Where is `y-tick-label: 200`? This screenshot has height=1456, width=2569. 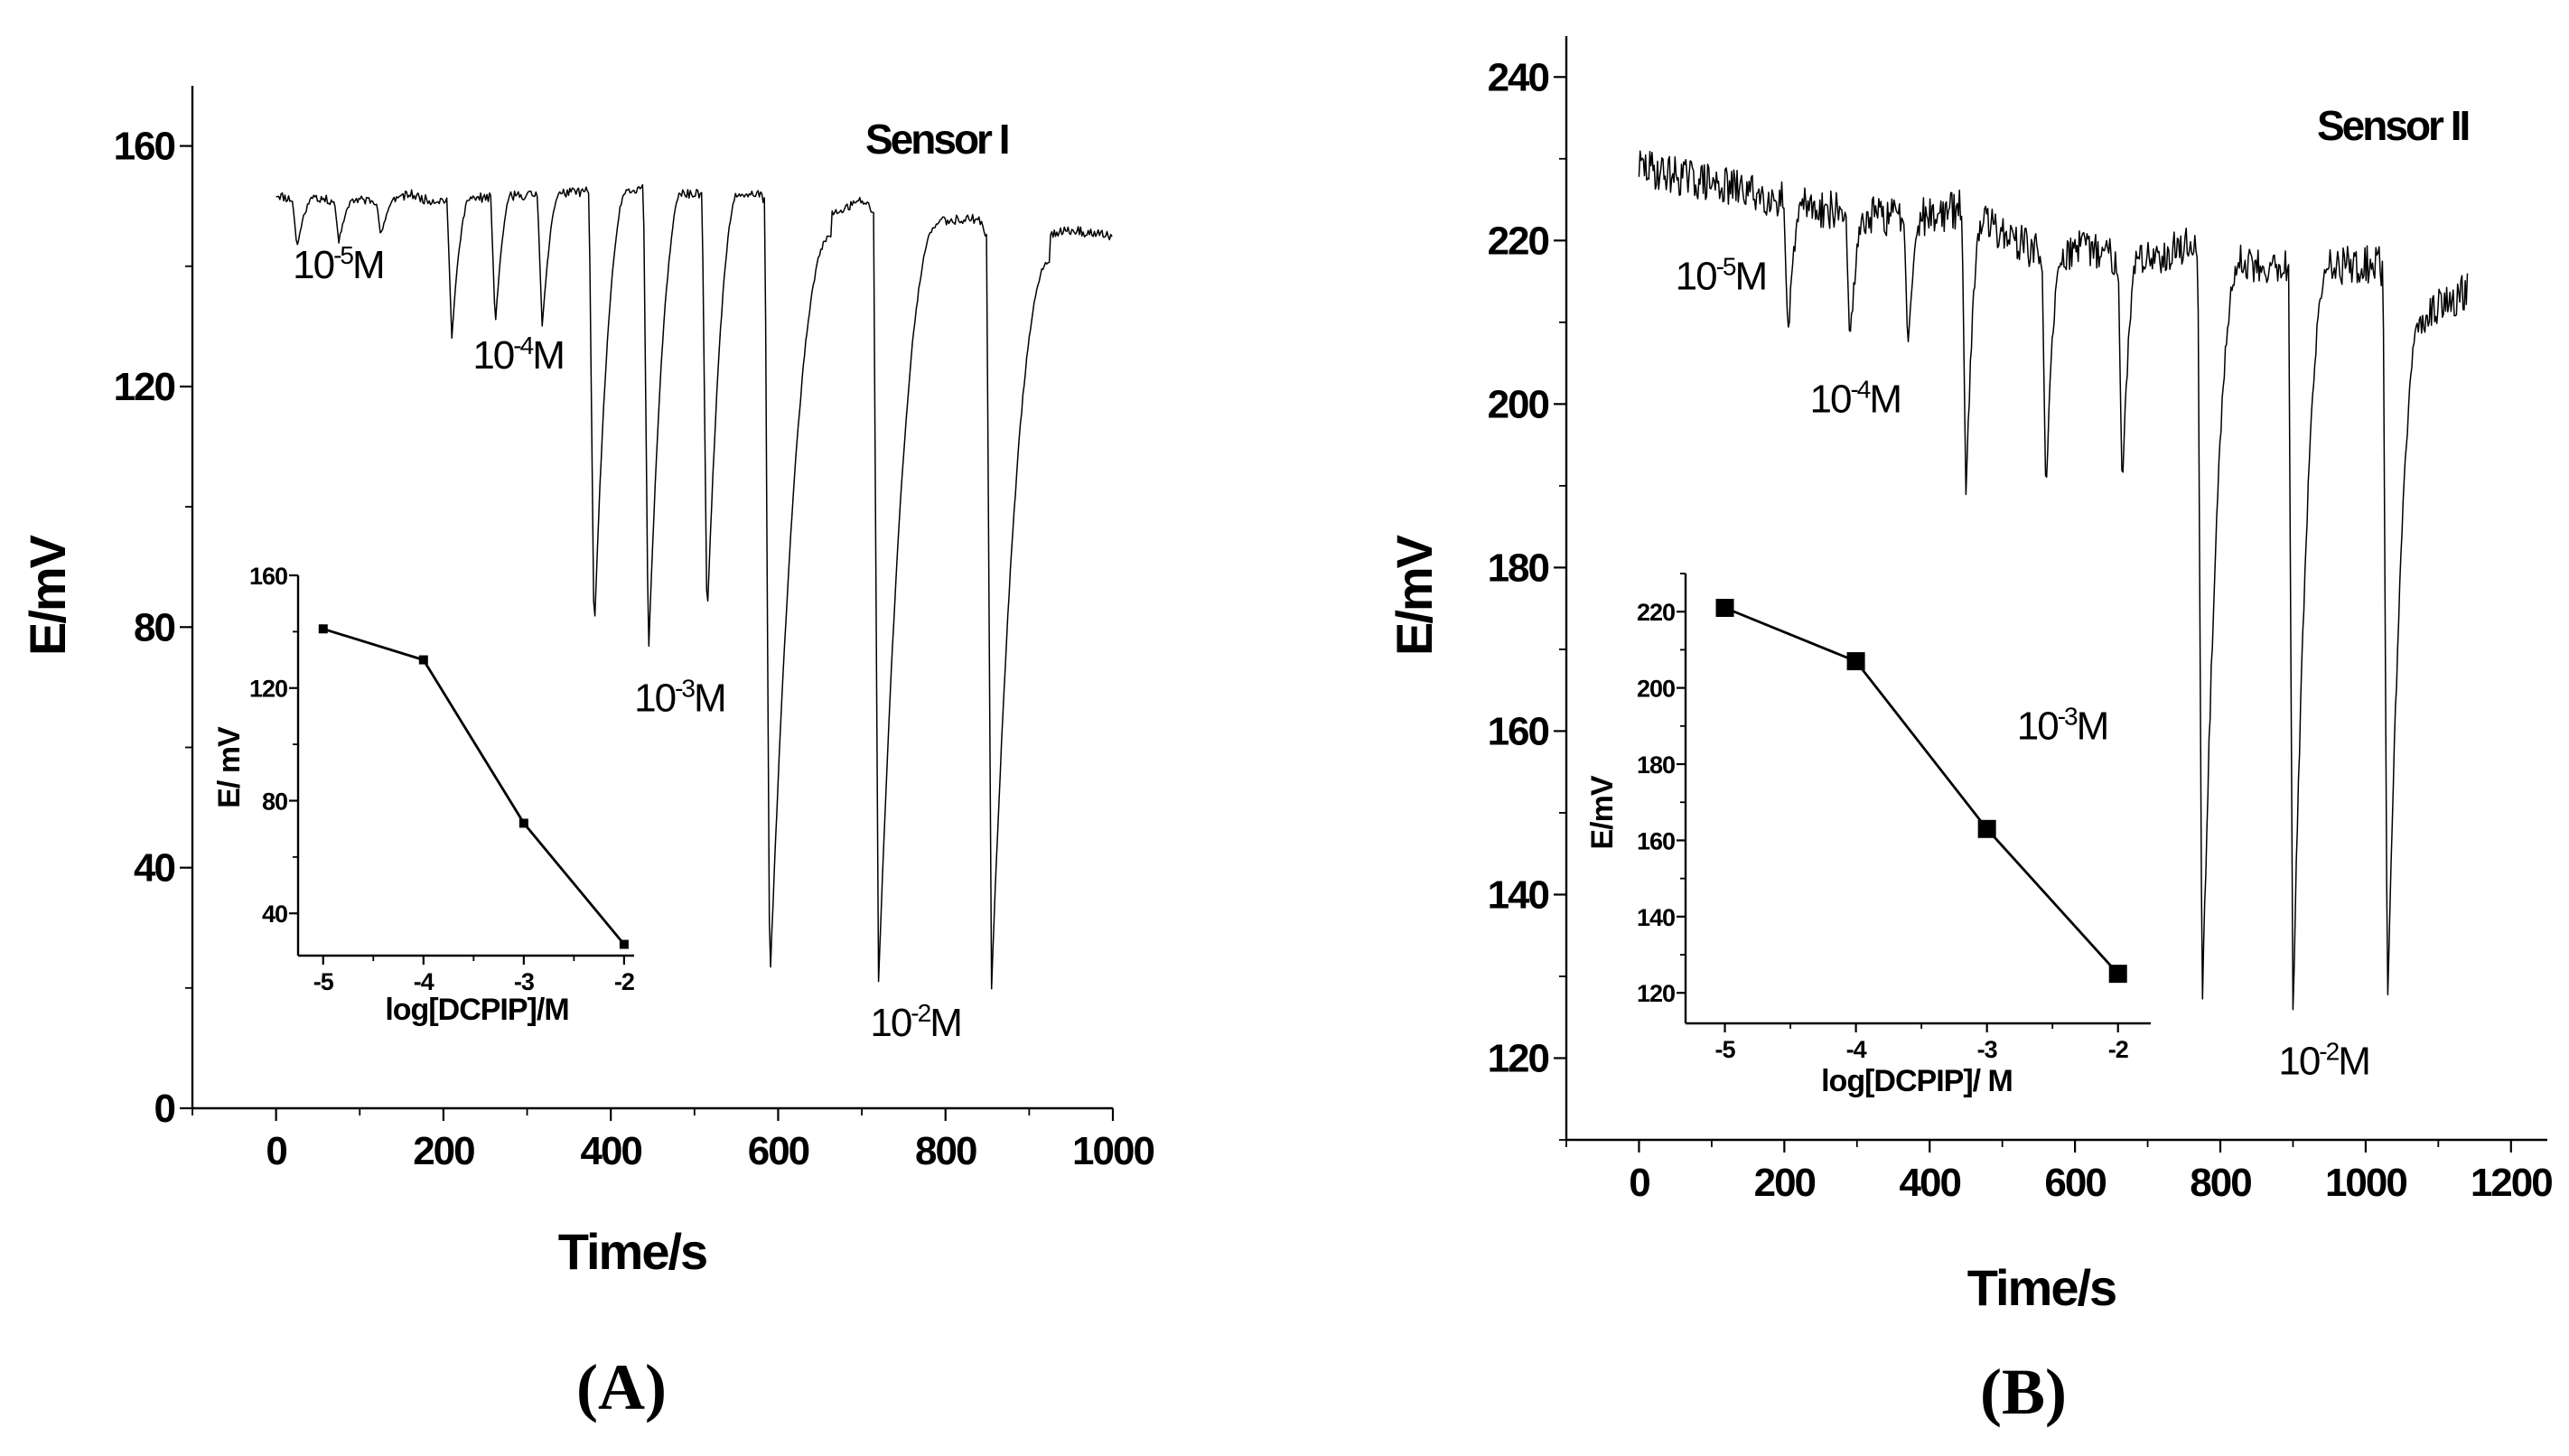 y-tick-label: 200 is located at coordinates (1518, 404).